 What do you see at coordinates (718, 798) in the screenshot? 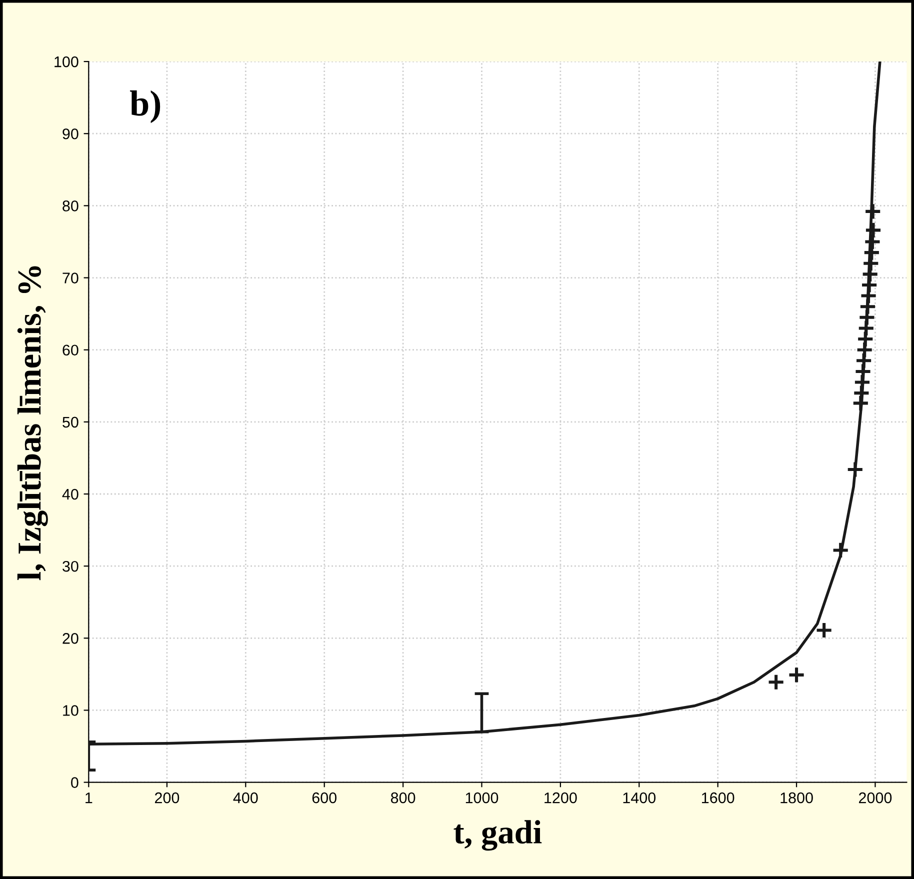
I see `x-tick-label: 1600` at bounding box center [718, 798].